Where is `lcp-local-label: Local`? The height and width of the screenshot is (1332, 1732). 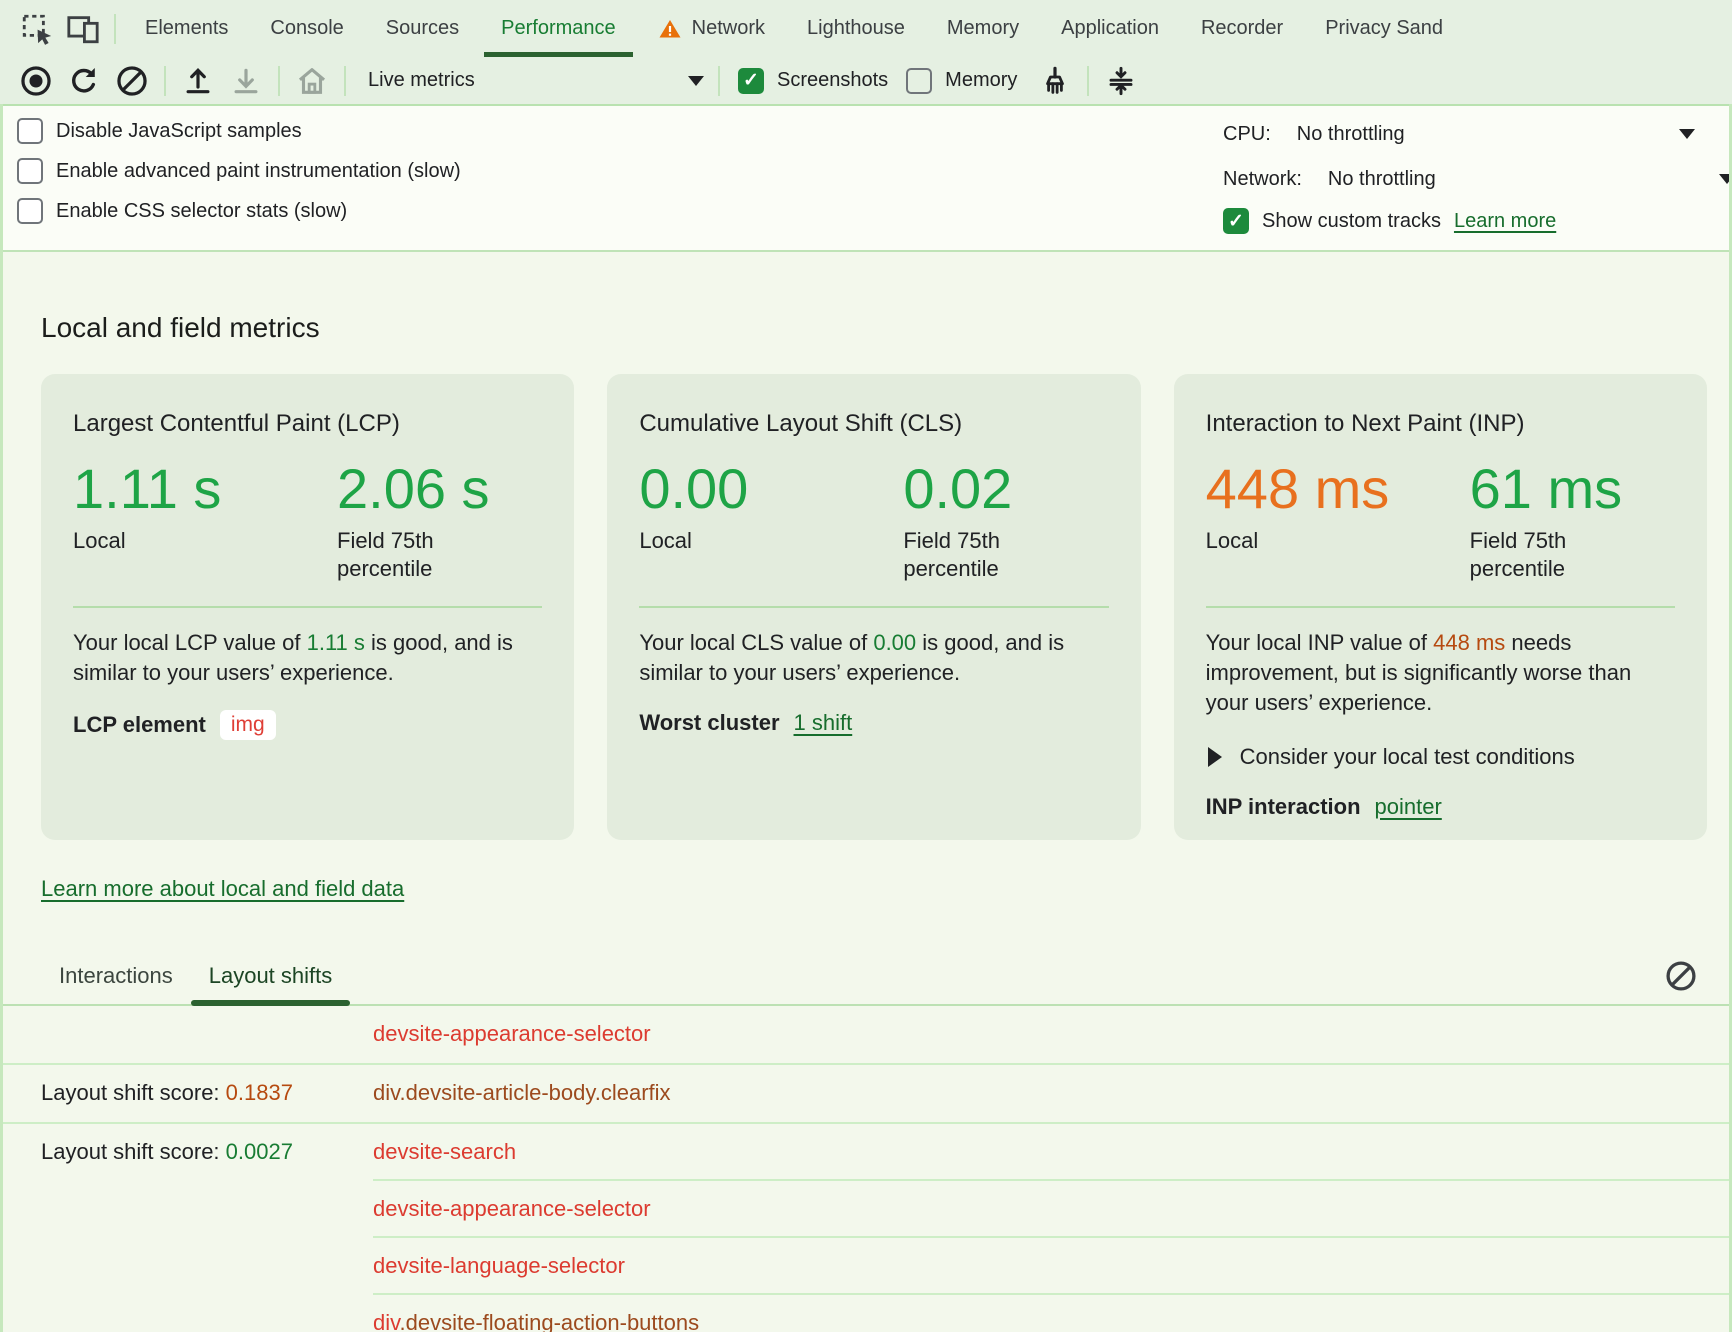 lcp-local-label: Local is located at coordinates (99, 540).